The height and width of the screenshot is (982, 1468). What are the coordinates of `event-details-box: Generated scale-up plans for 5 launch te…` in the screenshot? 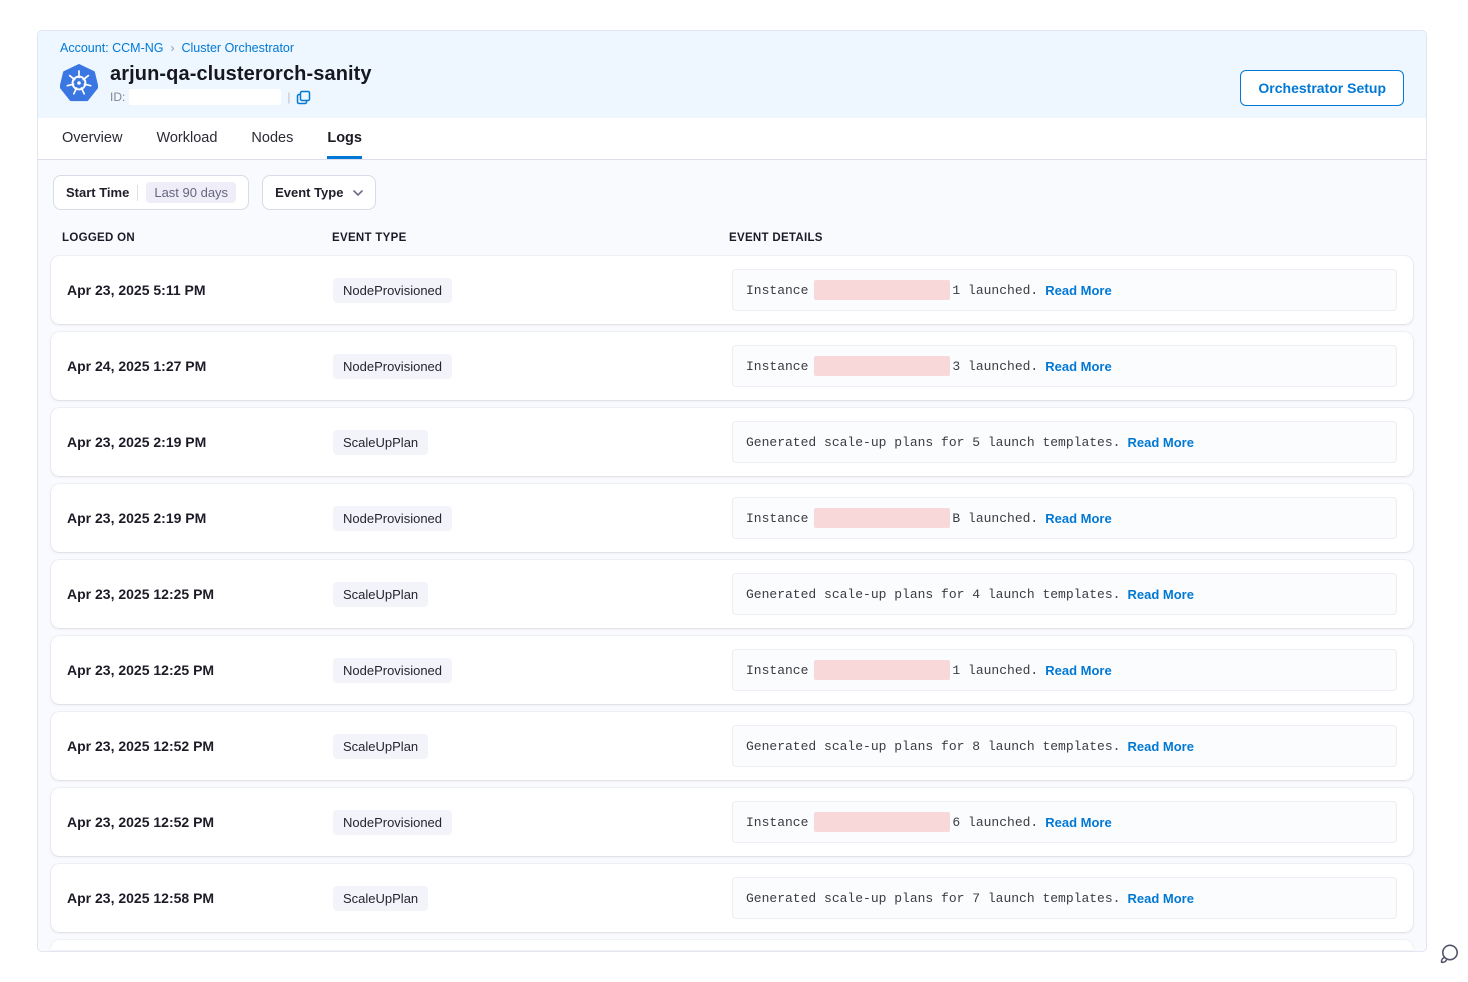 It's located at (1064, 442).